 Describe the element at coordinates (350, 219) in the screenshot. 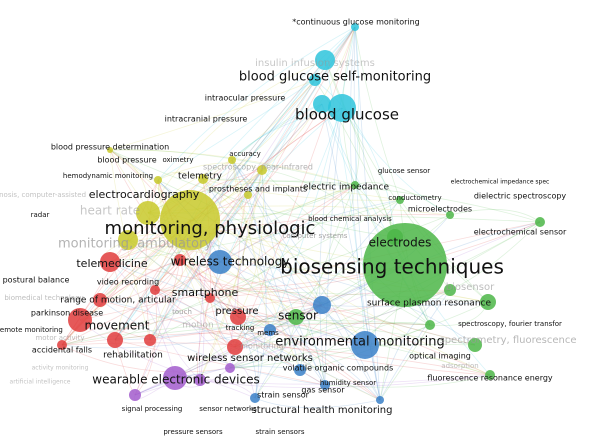

I see `node-label: blood chemical analysis` at that location.